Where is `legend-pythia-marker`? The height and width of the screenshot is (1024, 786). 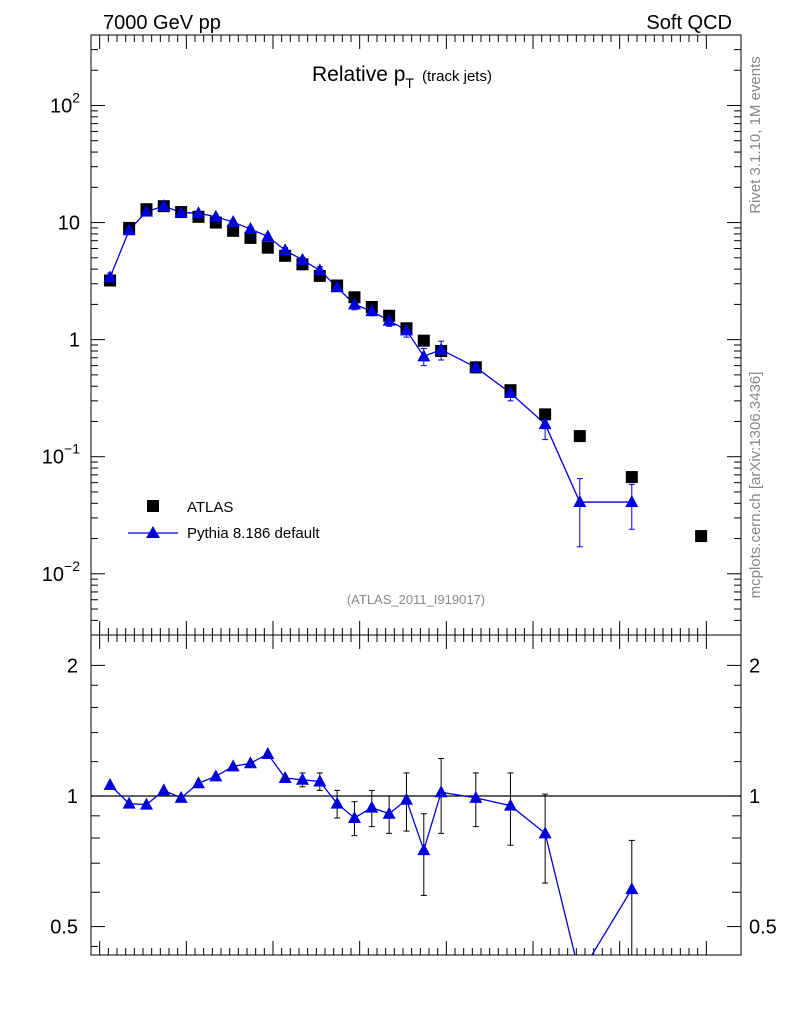 legend-pythia-marker is located at coordinates (153, 532).